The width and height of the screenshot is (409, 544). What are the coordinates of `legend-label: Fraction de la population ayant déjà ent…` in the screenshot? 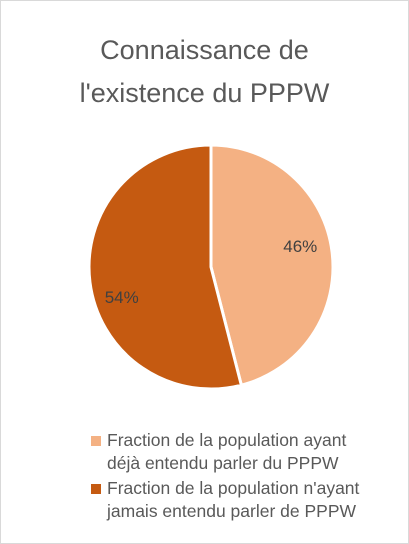 It's located at (227, 451).